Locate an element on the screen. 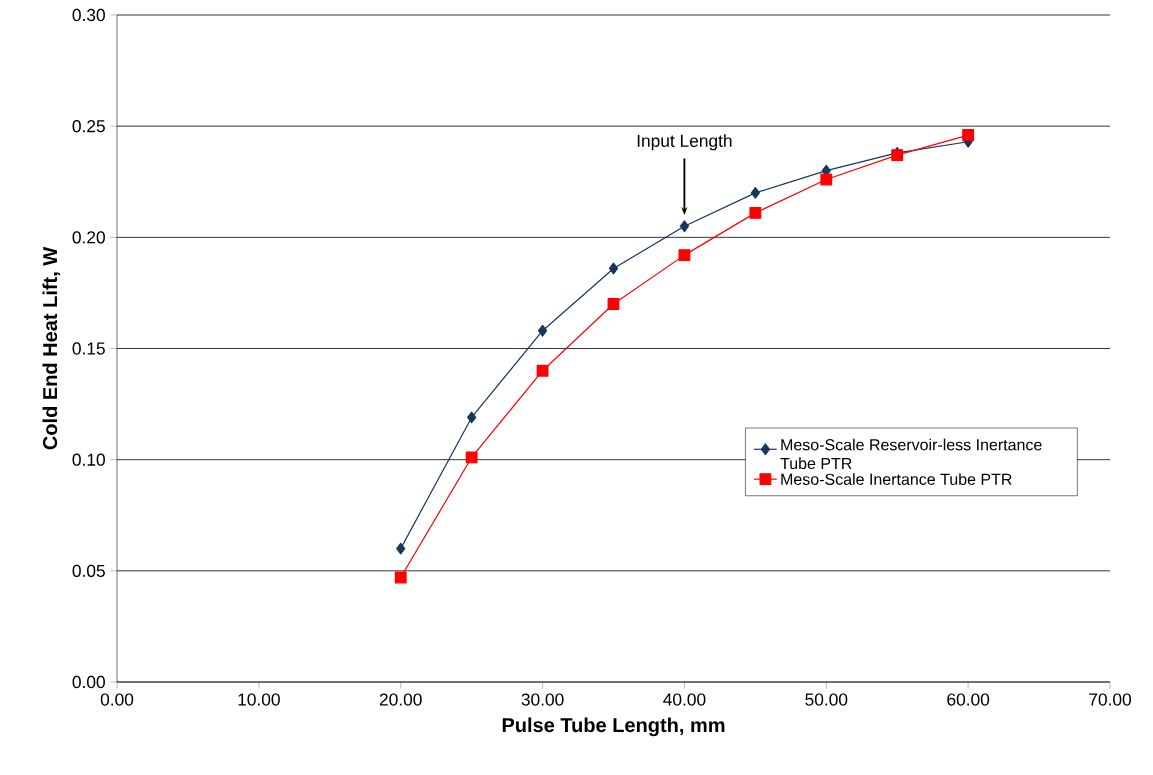 The height and width of the screenshot is (775, 1153). y-tick-label: 0.10 is located at coordinates (88, 459).